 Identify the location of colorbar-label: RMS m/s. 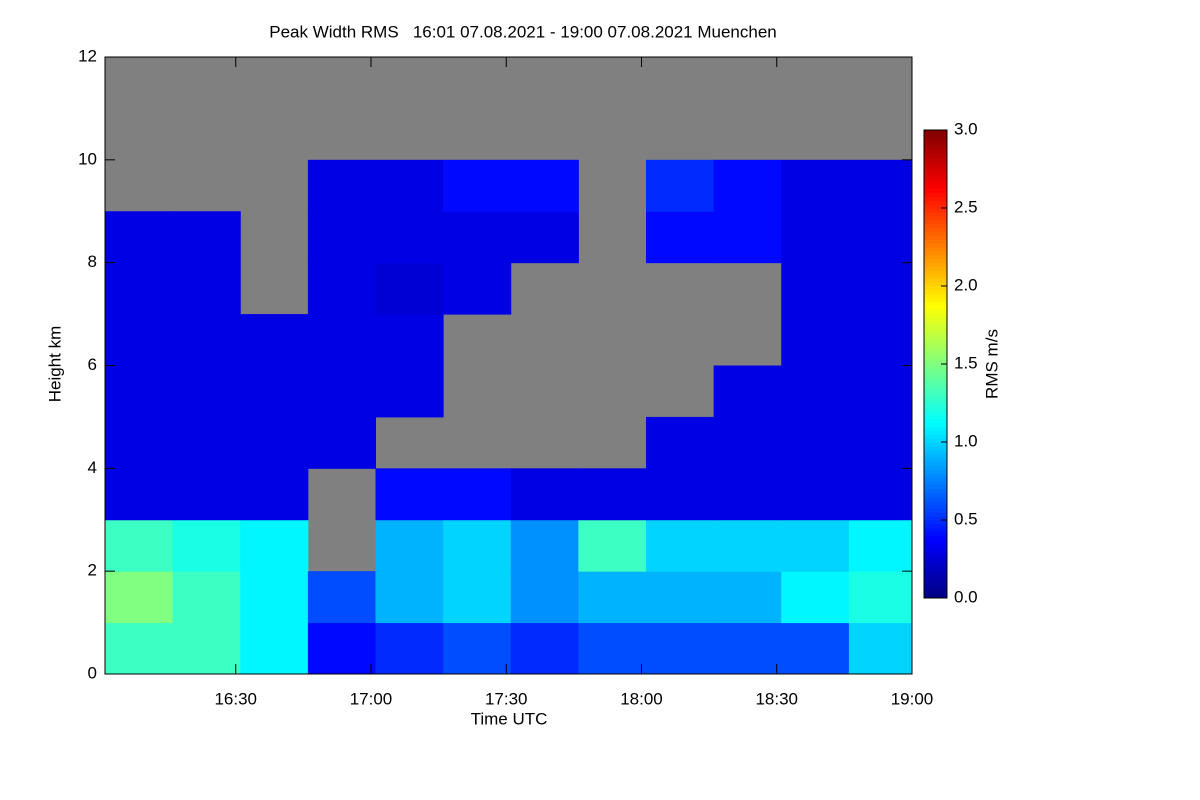
(991, 364).